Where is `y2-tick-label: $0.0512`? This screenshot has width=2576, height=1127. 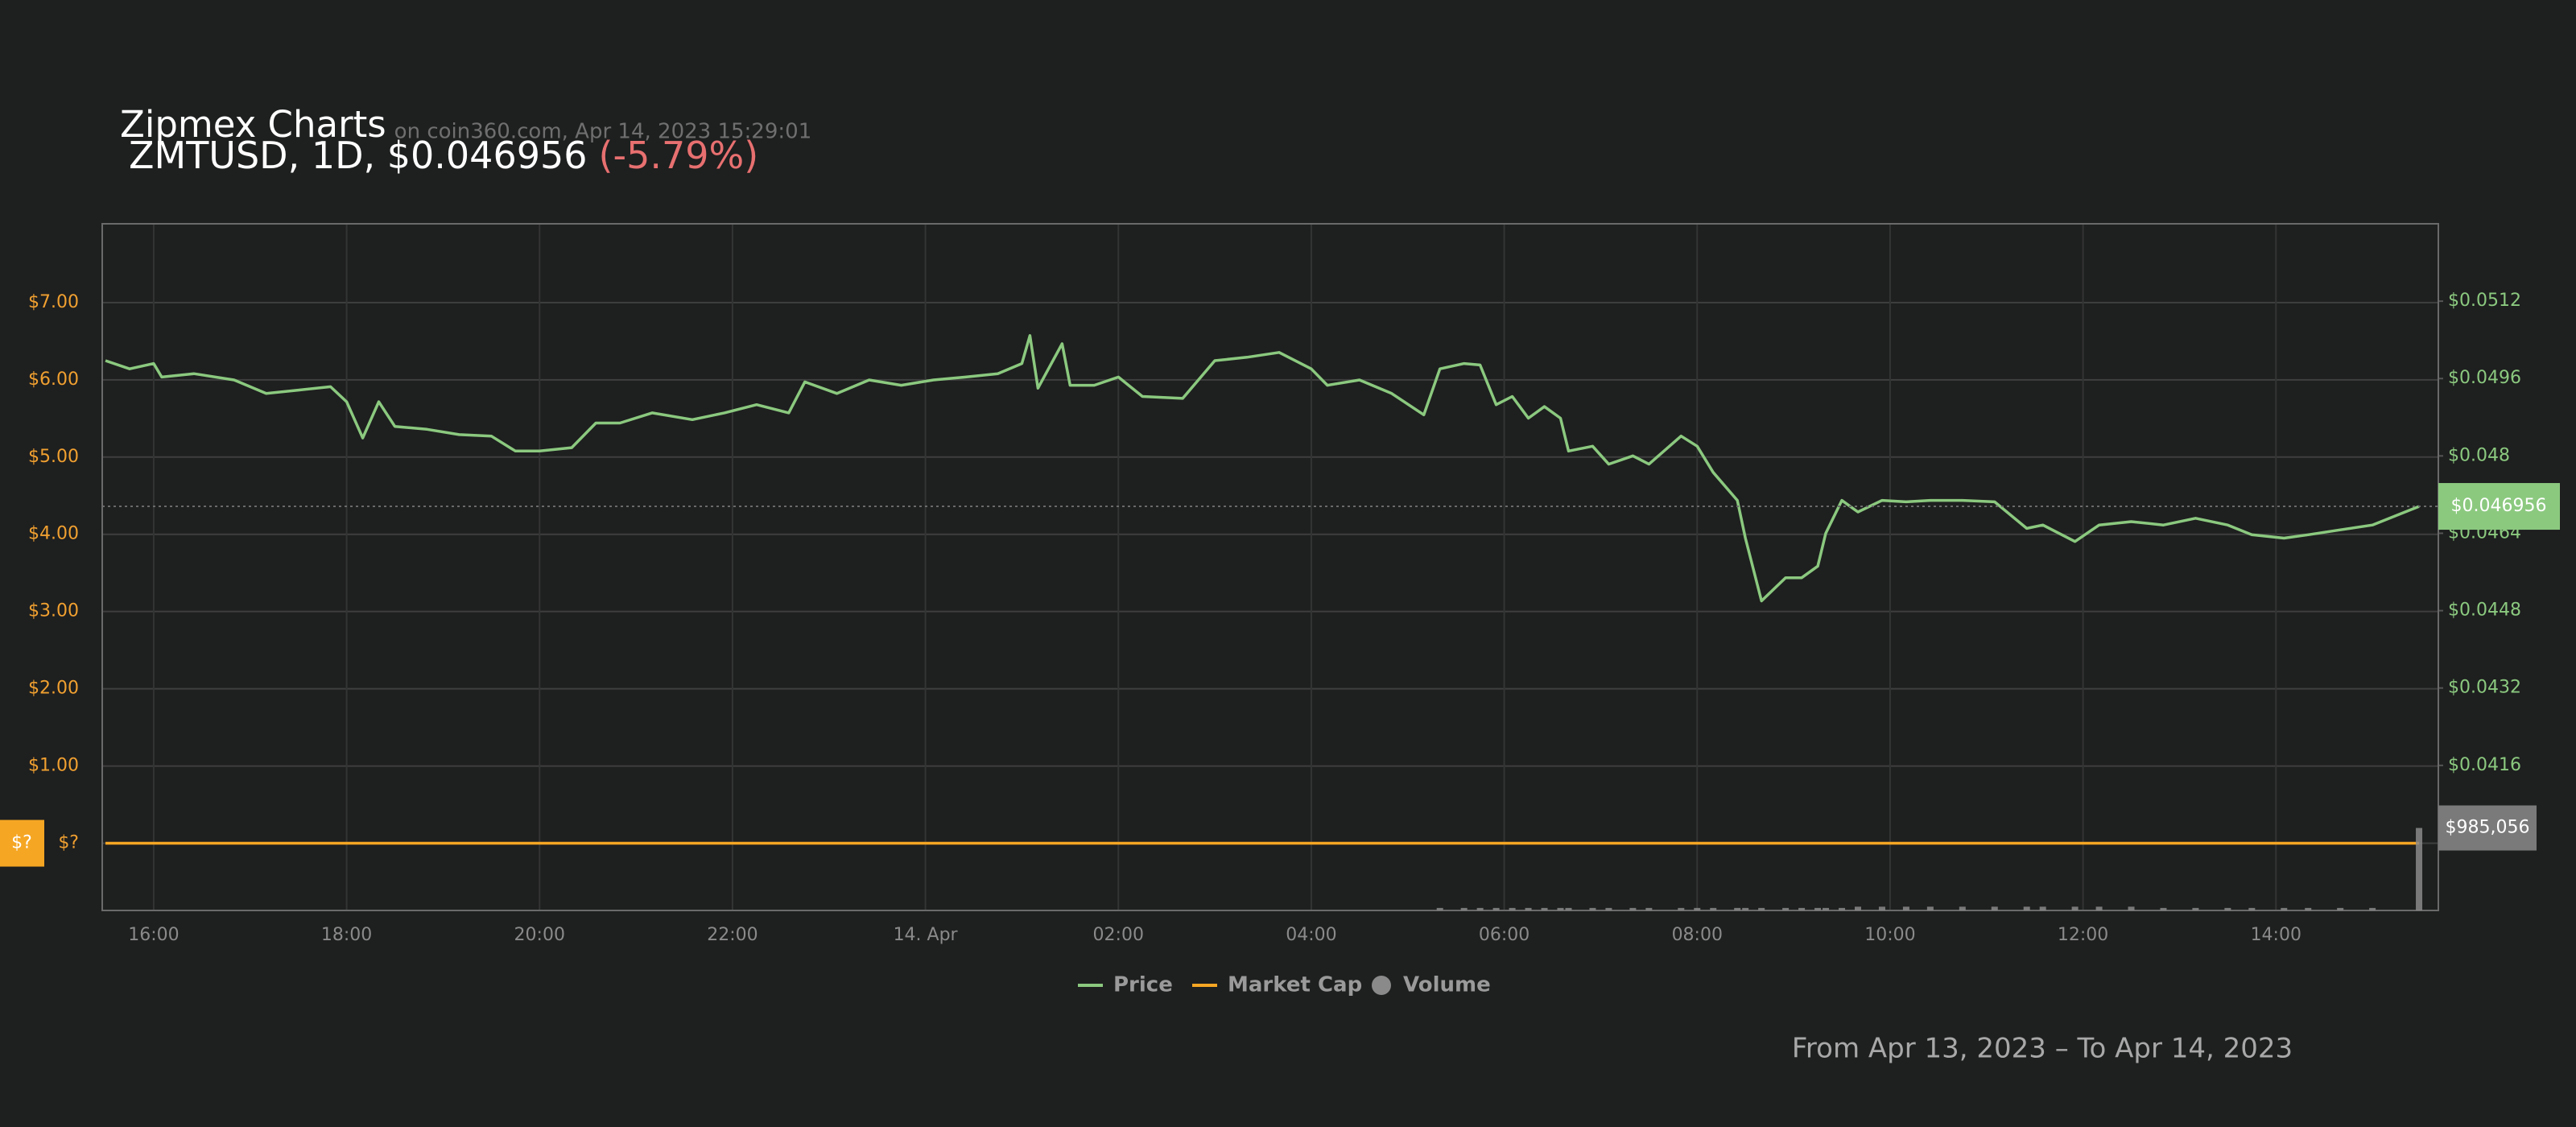
y2-tick-label: $0.0512 is located at coordinates (2484, 301).